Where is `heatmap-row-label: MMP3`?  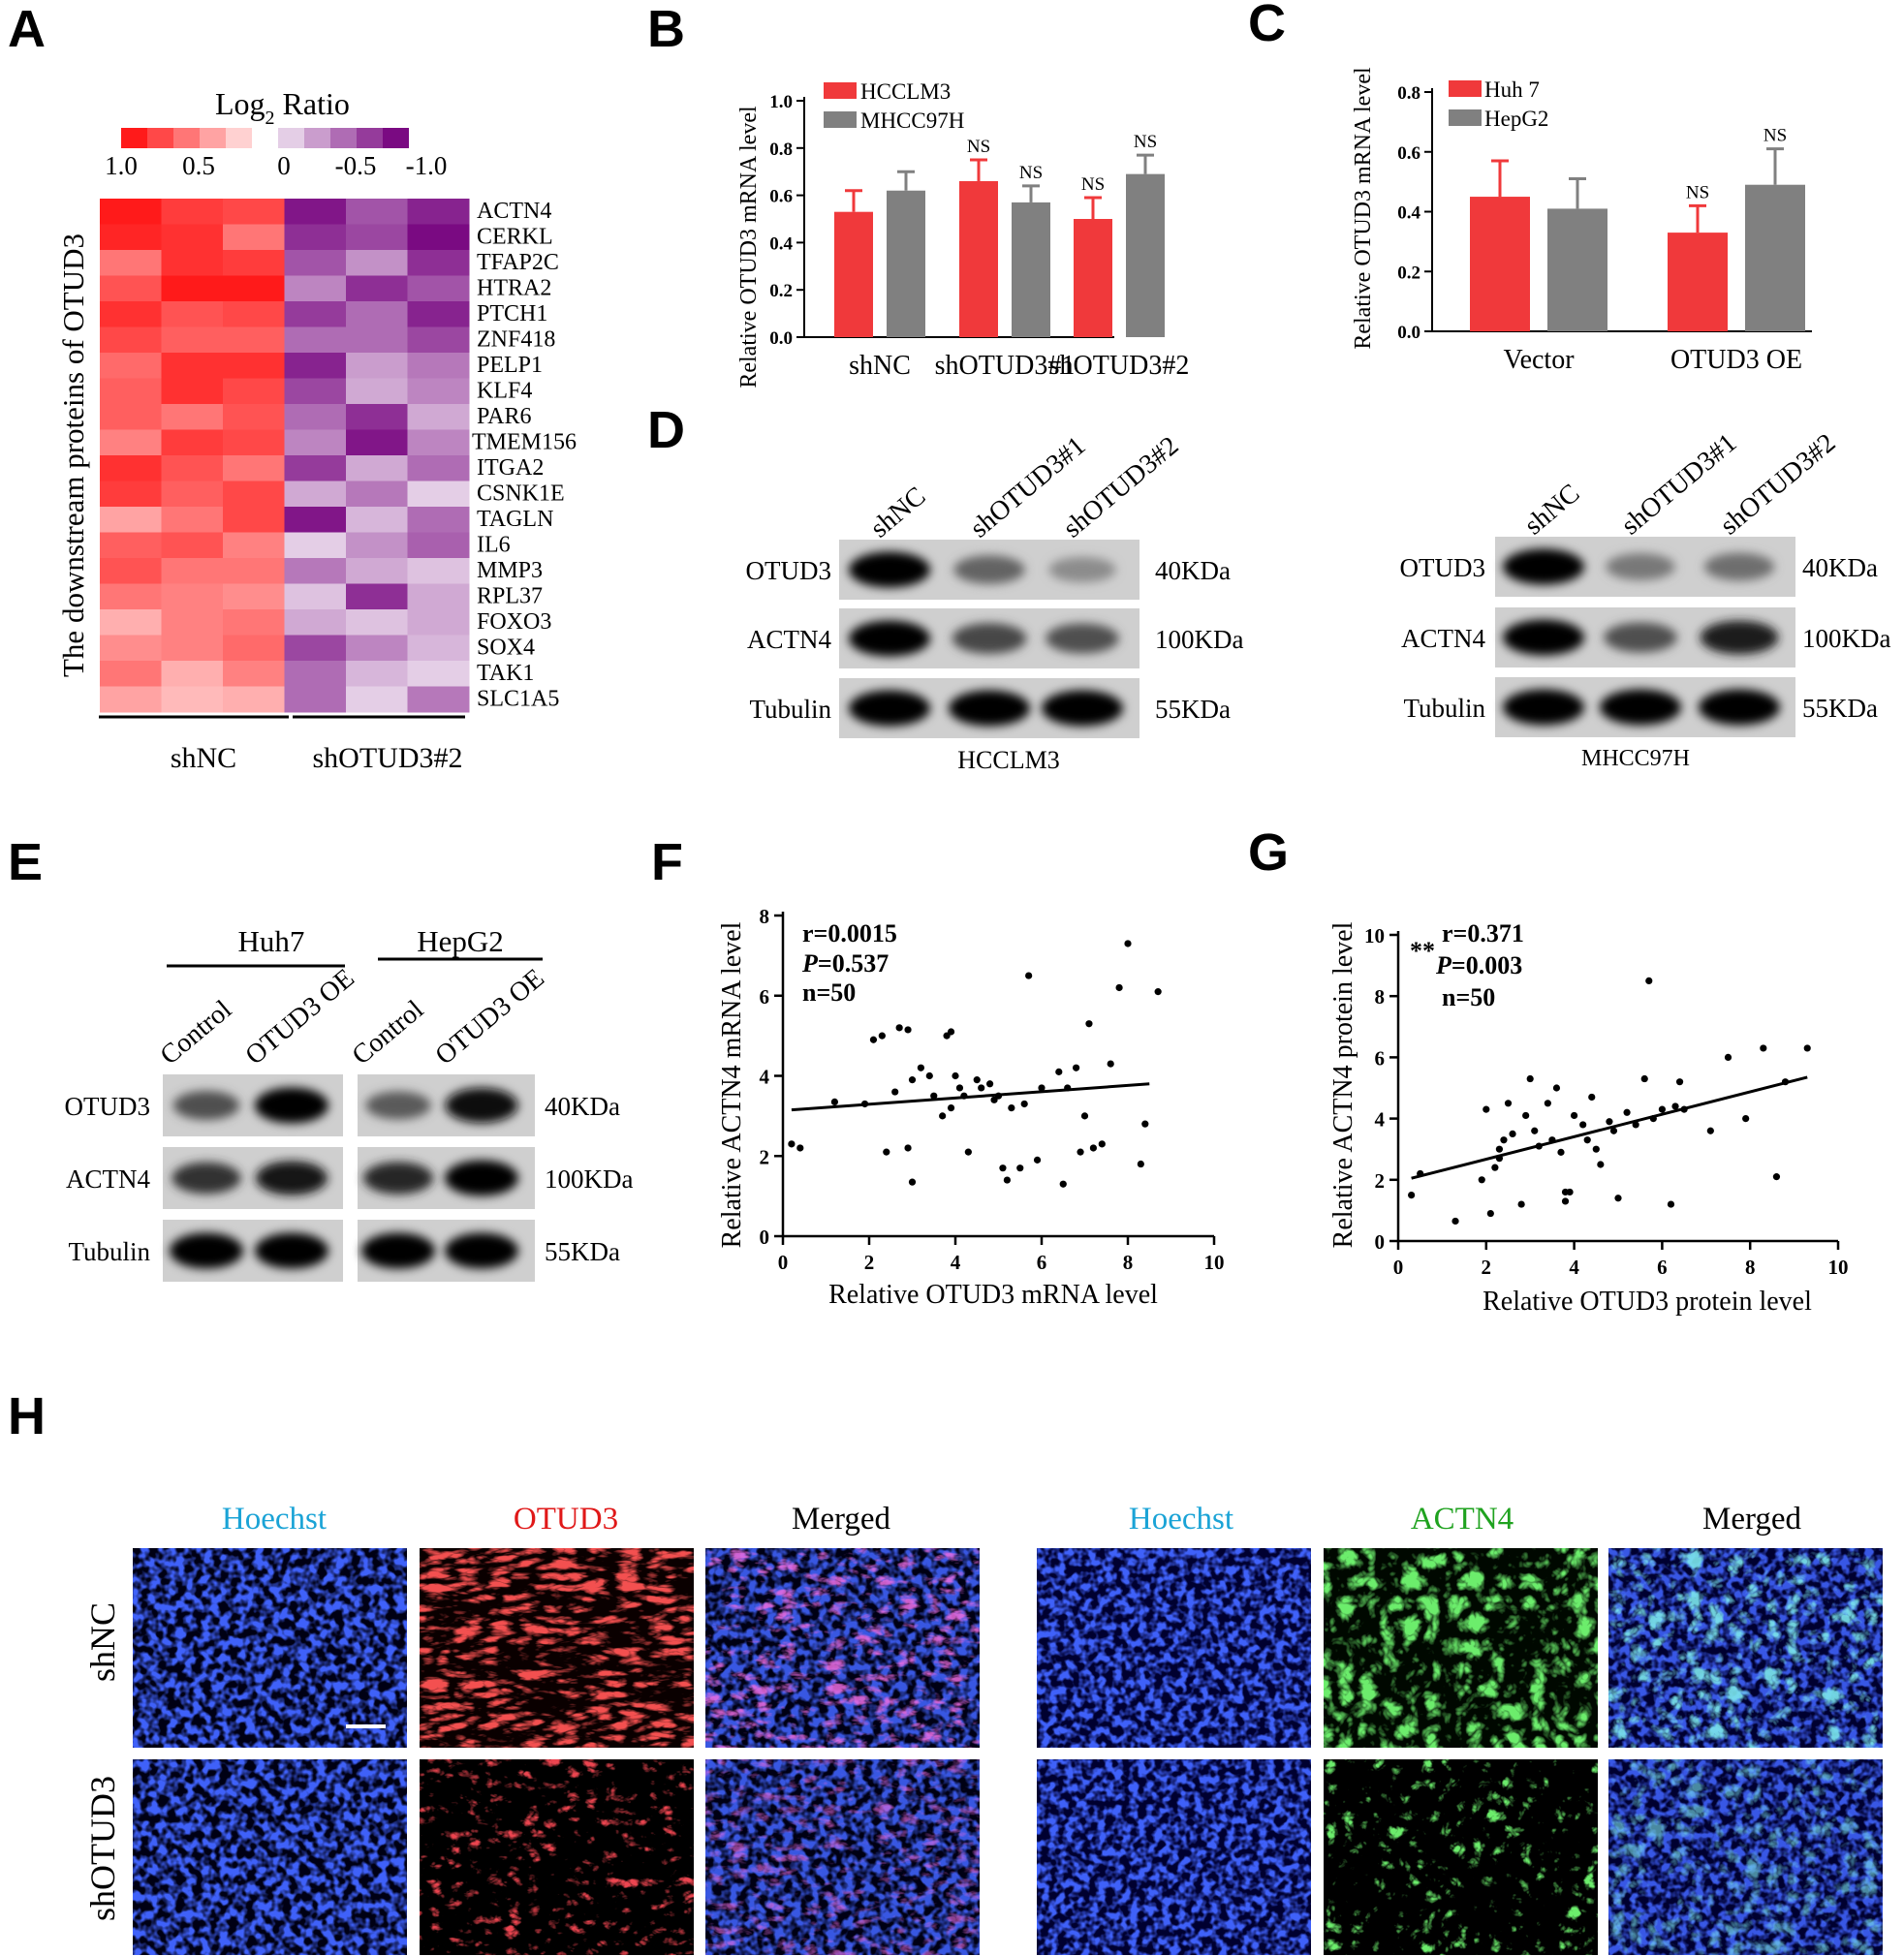 heatmap-row-label: MMP3 is located at coordinates (510, 570).